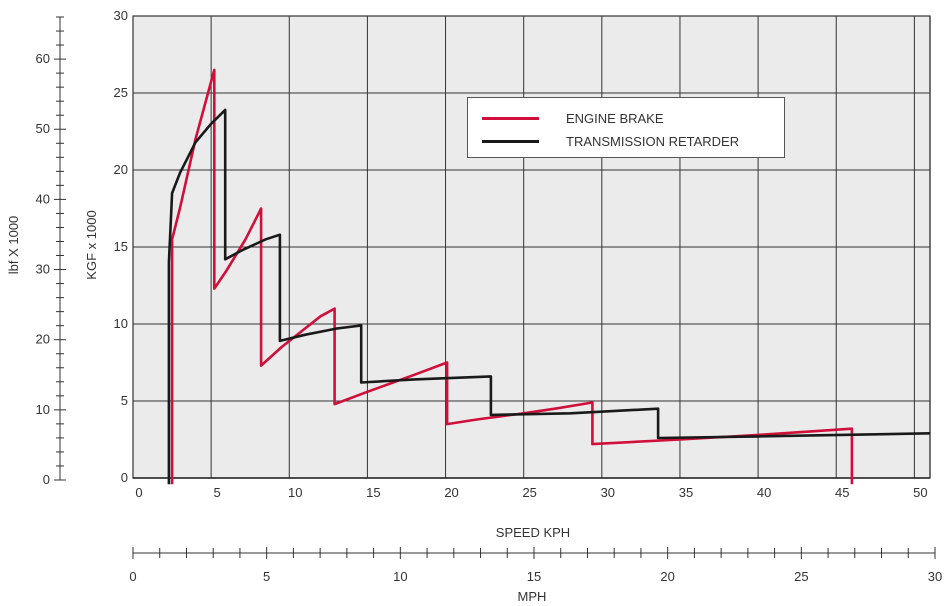 The image size is (949, 606). I want to click on x-tick-label-10: 10, so click(295, 492).